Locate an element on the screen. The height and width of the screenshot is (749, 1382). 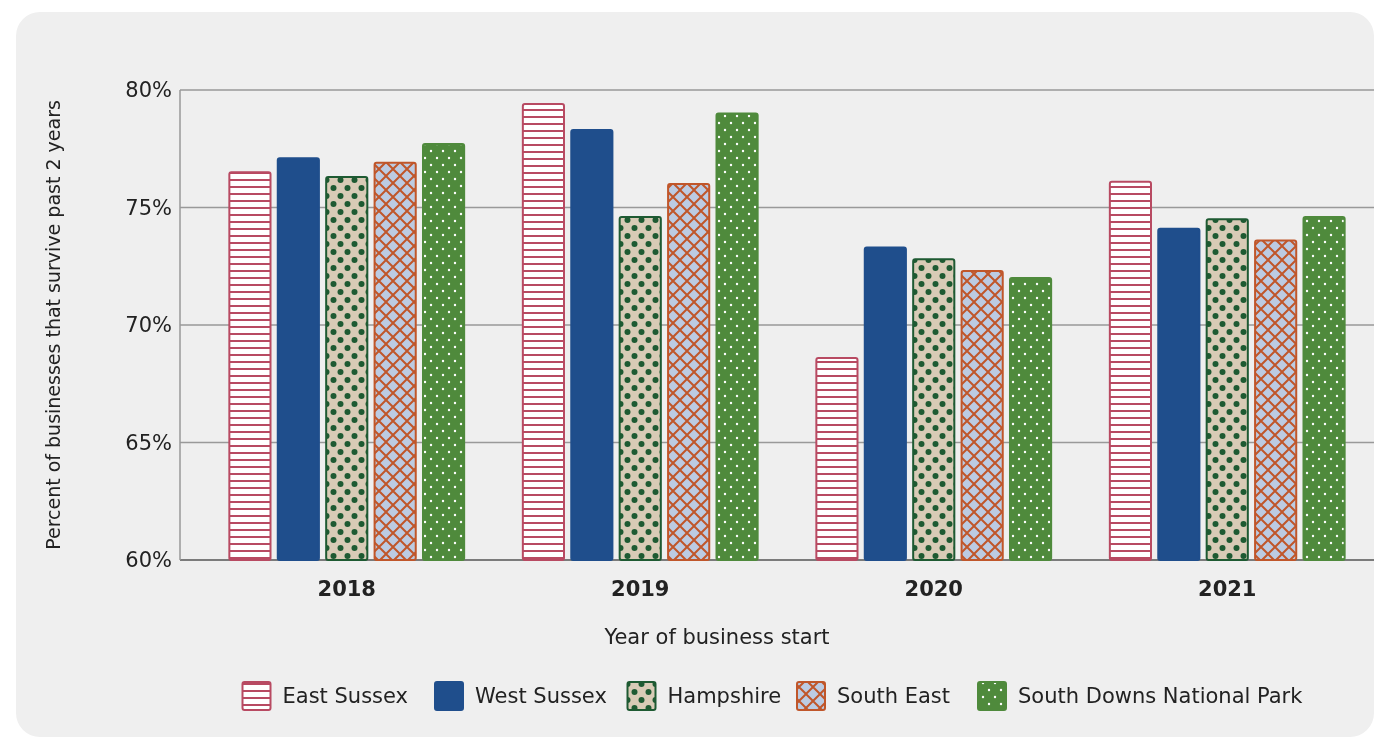
y-tick-label: 70% is located at coordinates (148, 325).